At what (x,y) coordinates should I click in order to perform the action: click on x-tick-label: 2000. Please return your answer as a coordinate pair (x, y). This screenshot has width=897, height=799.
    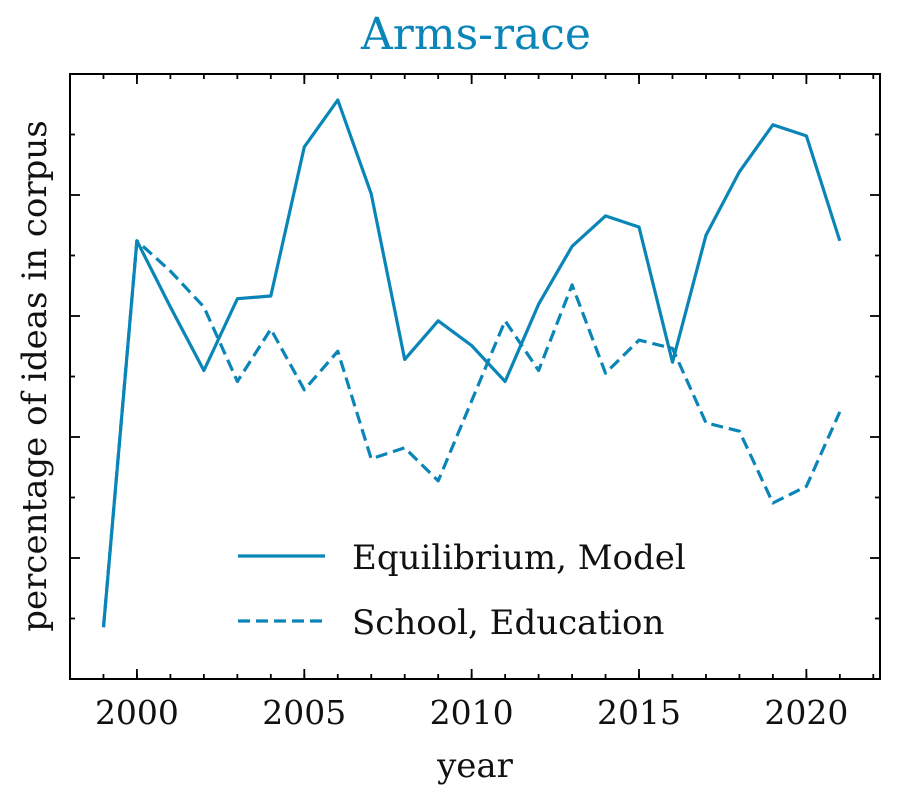
    Looking at the image, I should click on (137, 712).